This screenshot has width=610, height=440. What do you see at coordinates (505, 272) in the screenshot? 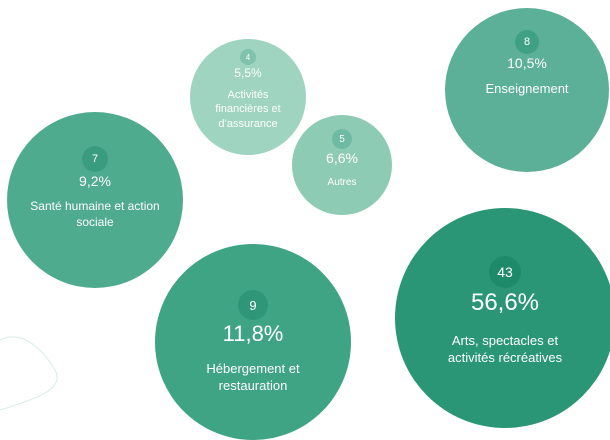
I see `count-badge: 43` at bounding box center [505, 272].